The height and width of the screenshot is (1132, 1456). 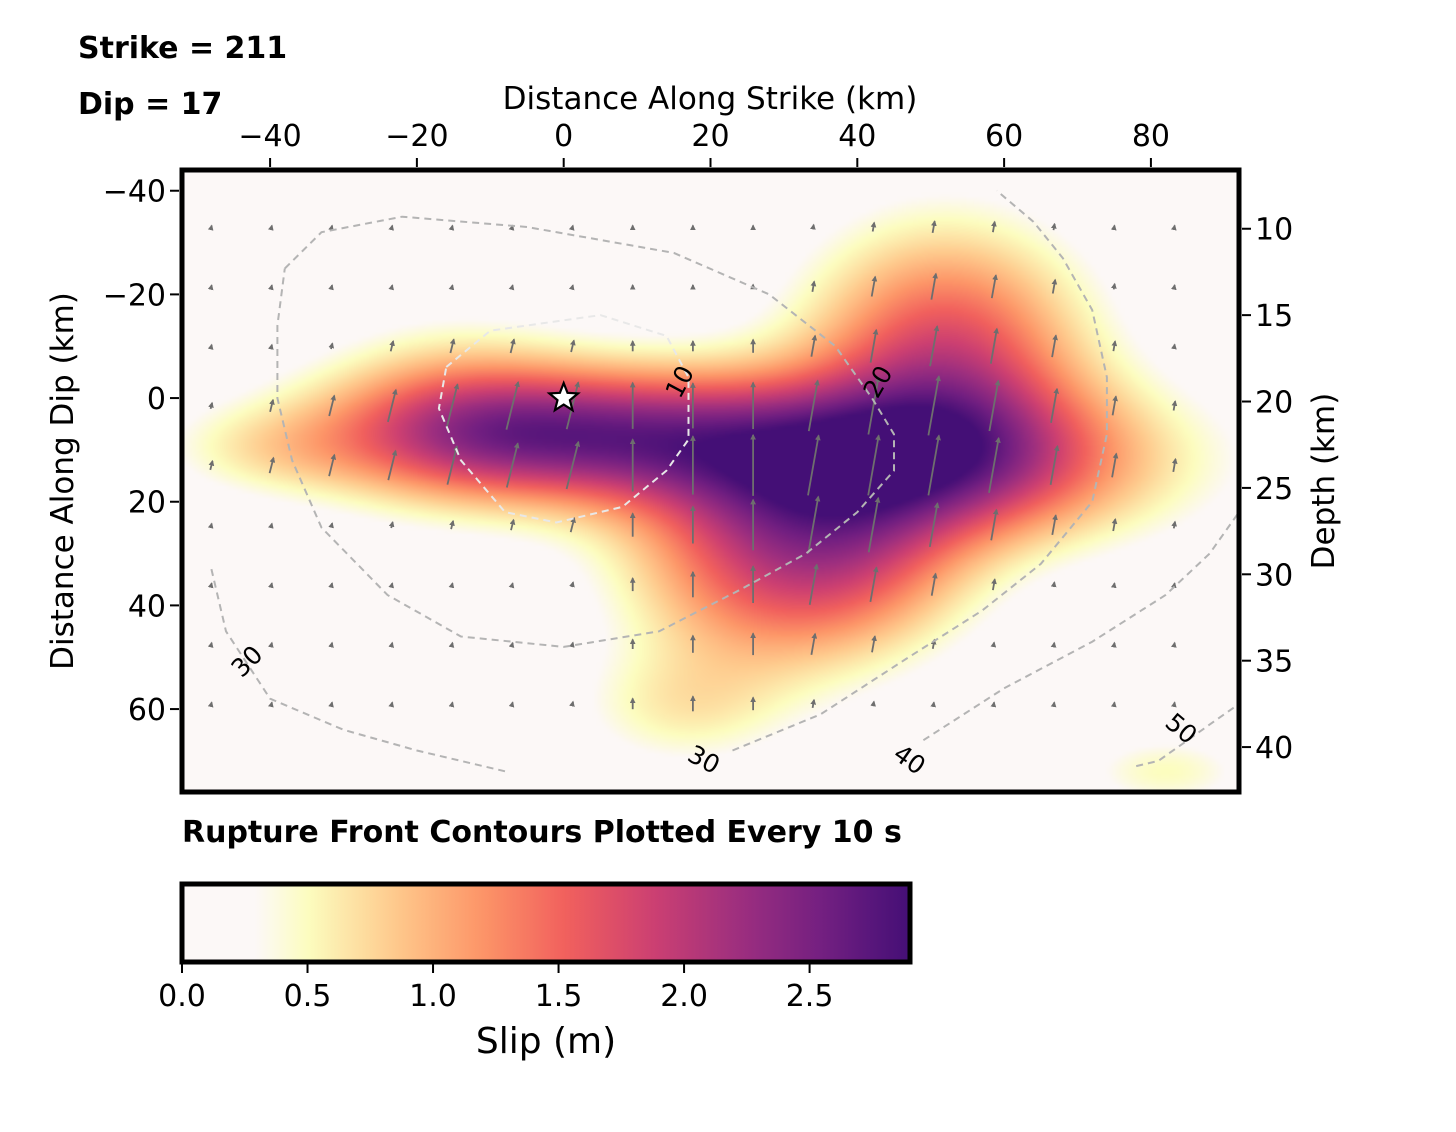 What do you see at coordinates (546, 923) in the screenshot?
I see `colorbar-frame` at bounding box center [546, 923].